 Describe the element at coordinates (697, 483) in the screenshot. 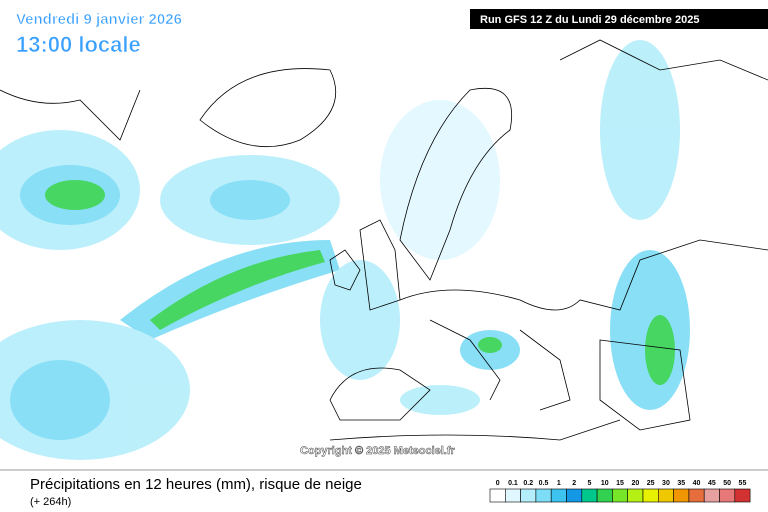

I see `legend-label: 40` at that location.